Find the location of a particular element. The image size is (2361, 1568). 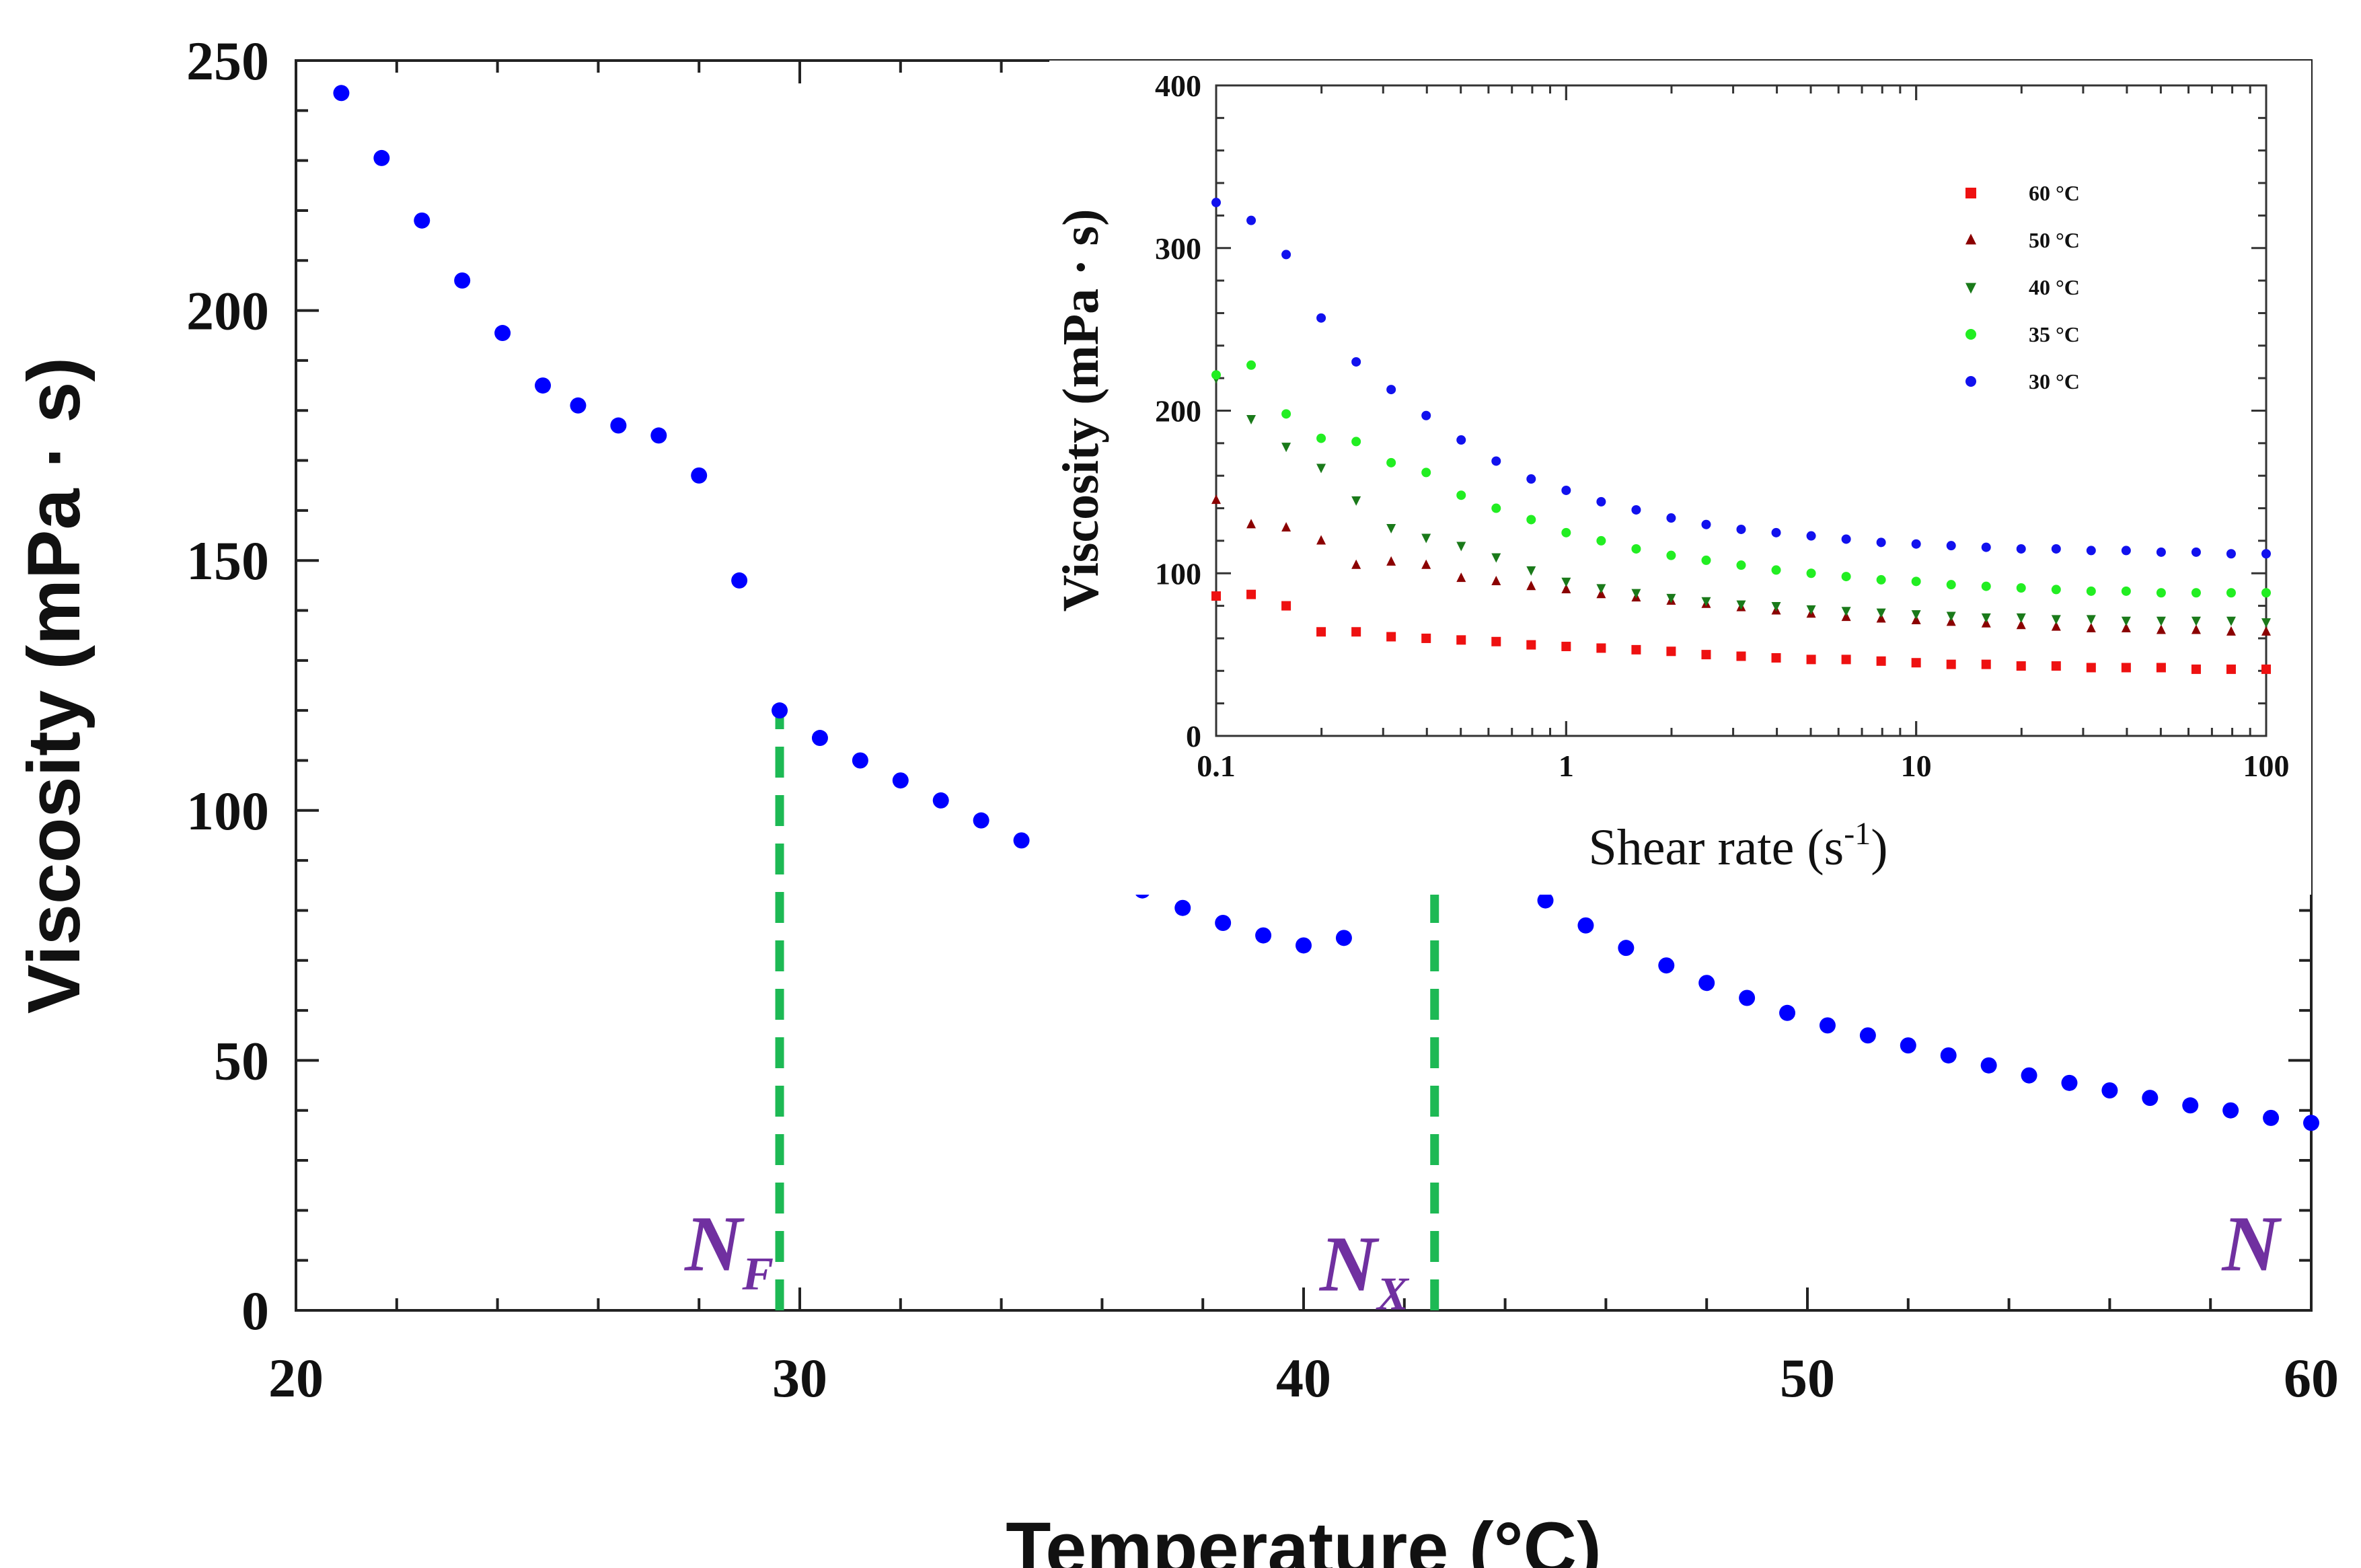

y-tick-label: 50 is located at coordinates (242, 1060).